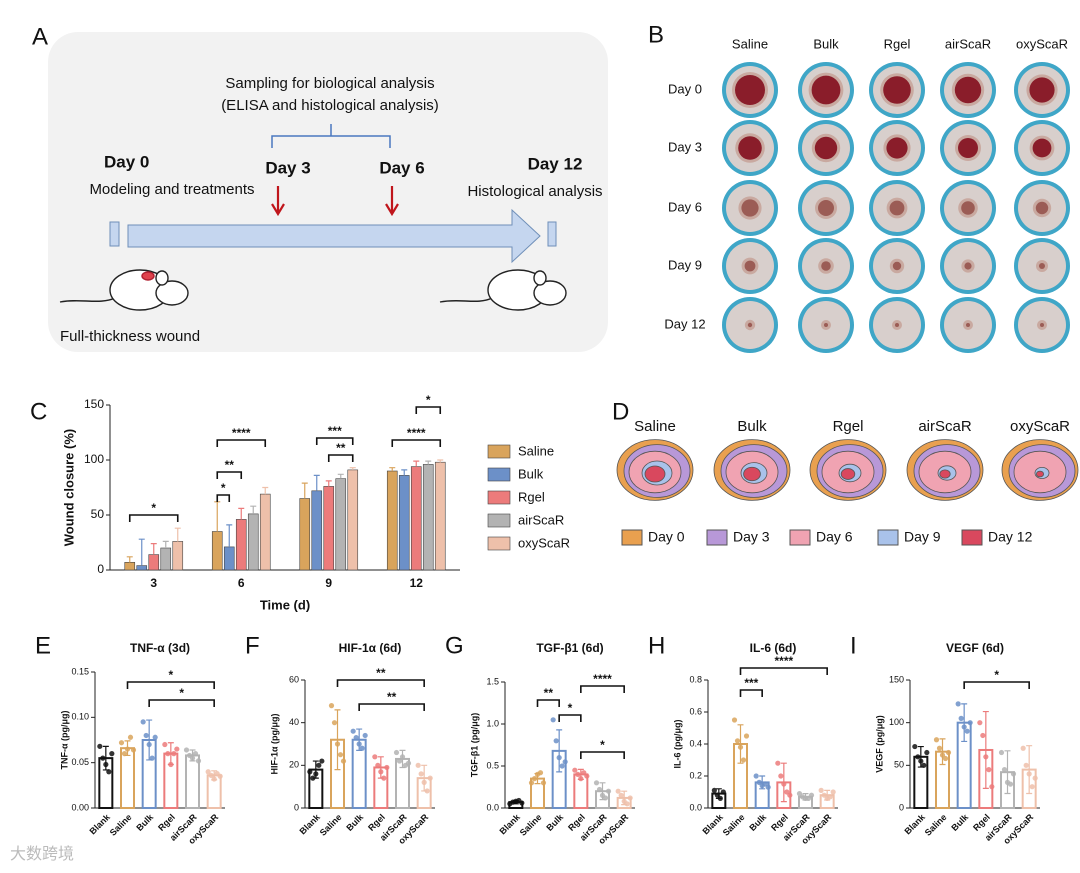 This screenshot has height=873, width=1080. Describe the element at coordinates (331, 136) in the screenshot. I see `sampling-bracket` at that location.